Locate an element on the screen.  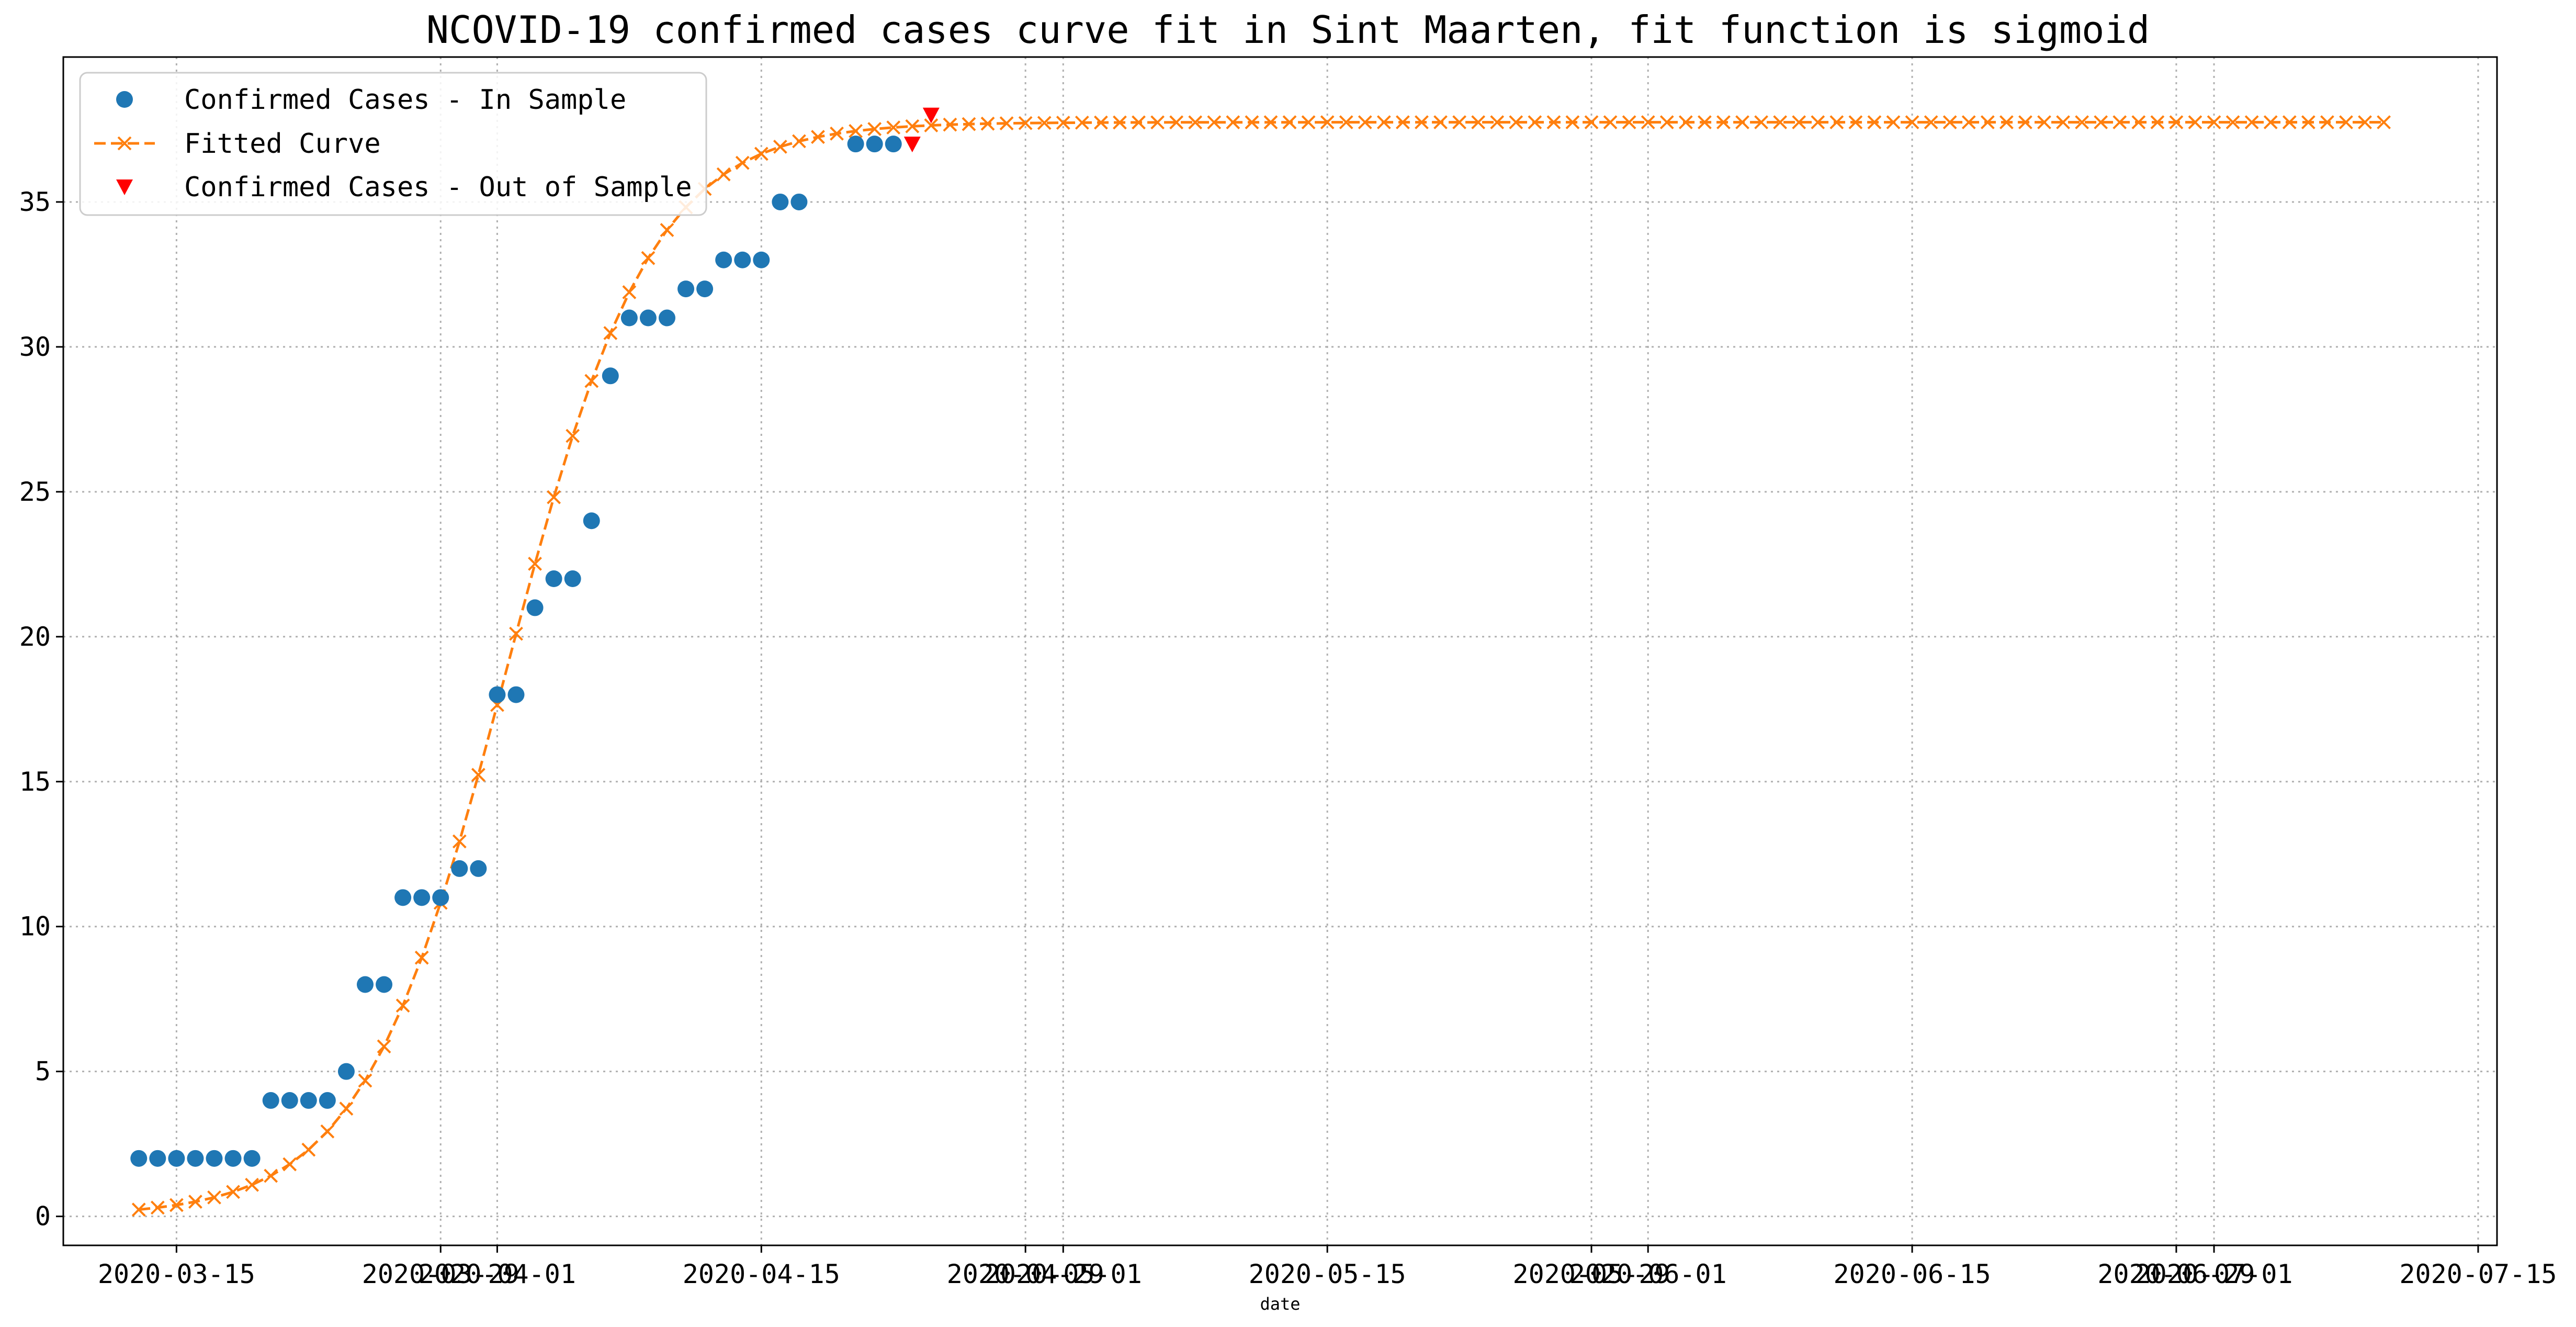
y-tick-label: 35 is located at coordinates (35, 202).